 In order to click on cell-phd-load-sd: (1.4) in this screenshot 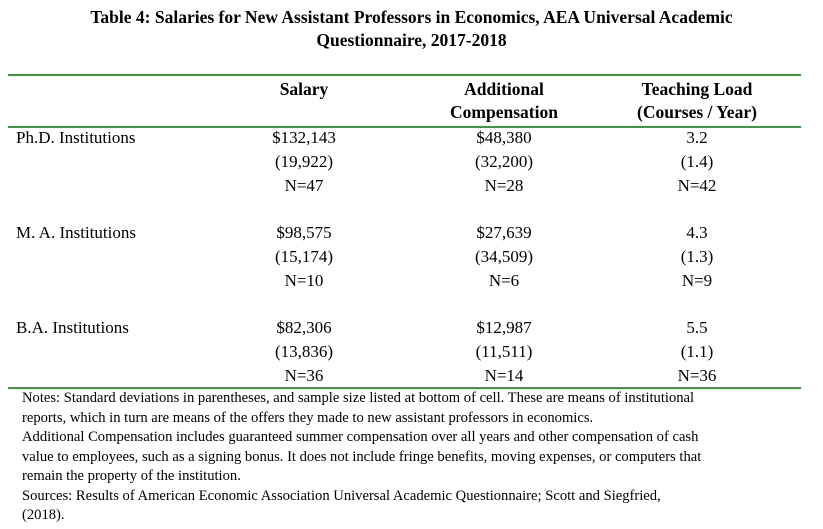, I will do `click(697, 161)`.